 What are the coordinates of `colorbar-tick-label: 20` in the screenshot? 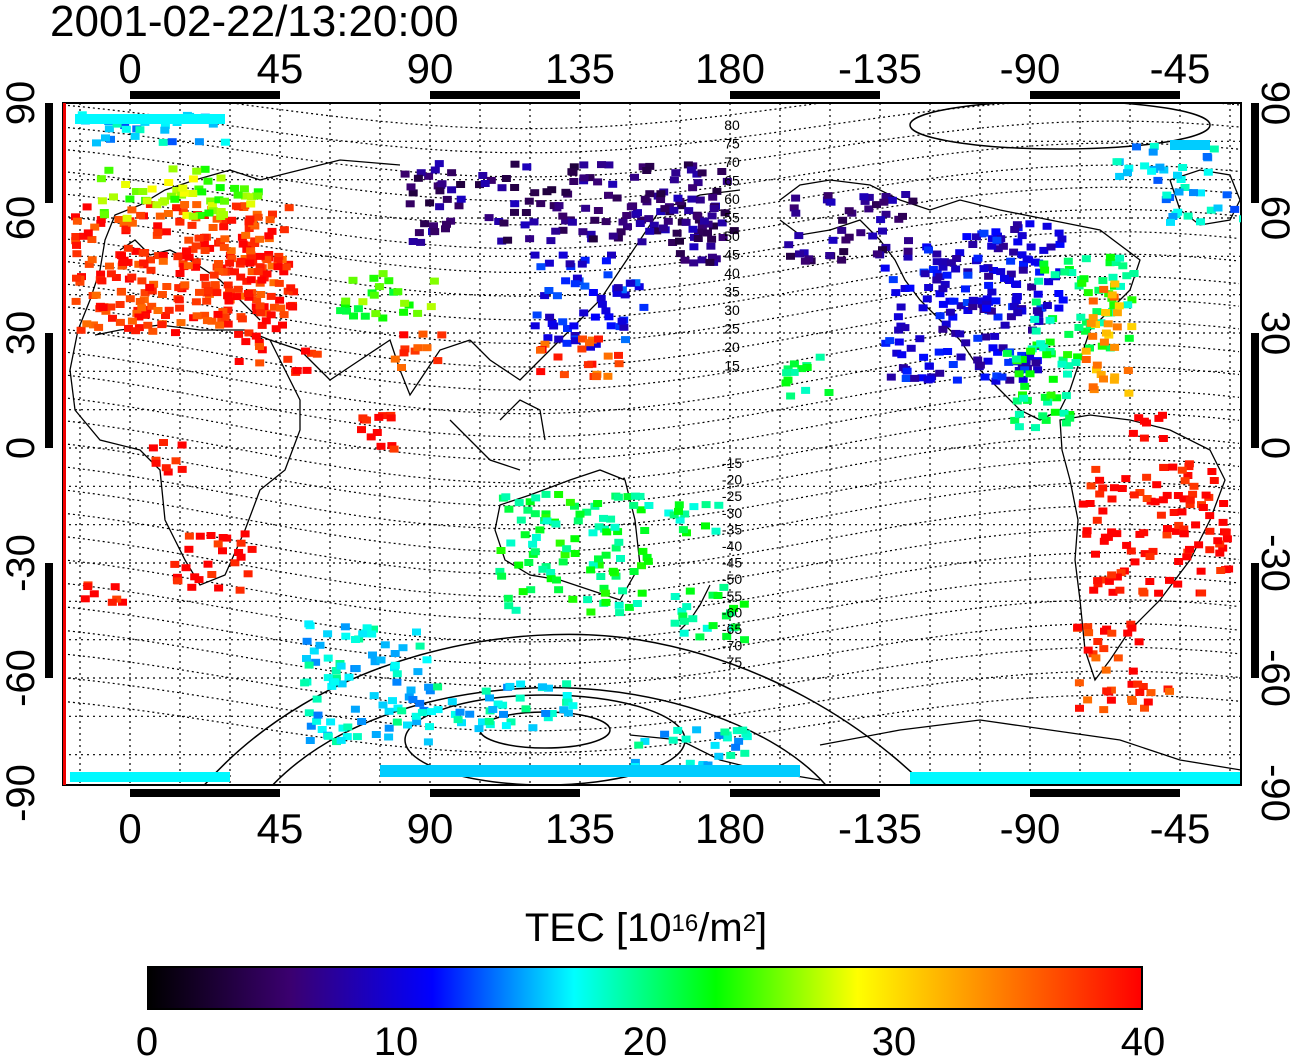 It's located at (645, 1042).